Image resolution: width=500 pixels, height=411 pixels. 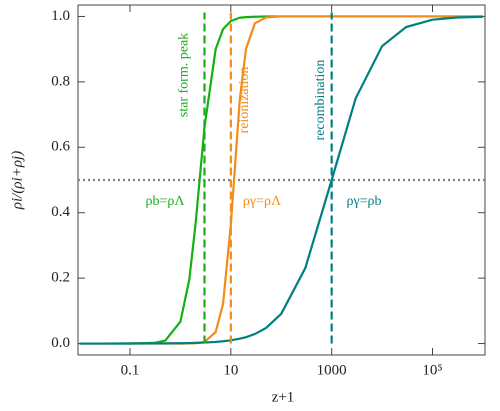 What do you see at coordinates (230, 370) in the screenshot?
I see `x-tick-label: 10` at bounding box center [230, 370].